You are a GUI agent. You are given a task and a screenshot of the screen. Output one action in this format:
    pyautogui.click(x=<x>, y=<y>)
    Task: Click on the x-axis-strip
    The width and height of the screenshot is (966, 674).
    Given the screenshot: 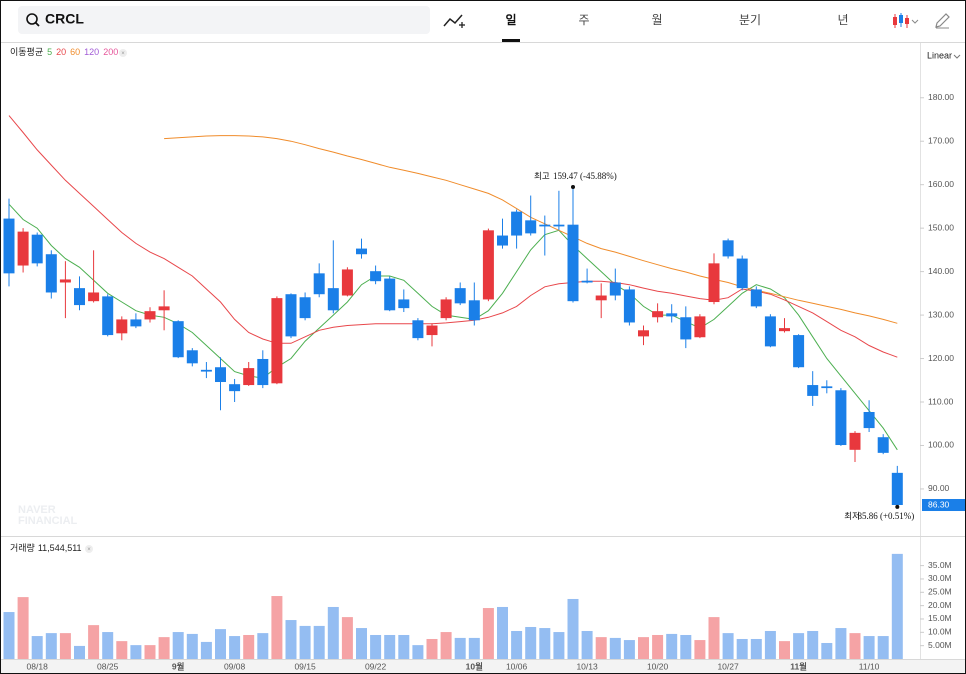 What is the action you would take?
    pyautogui.click(x=483, y=667)
    